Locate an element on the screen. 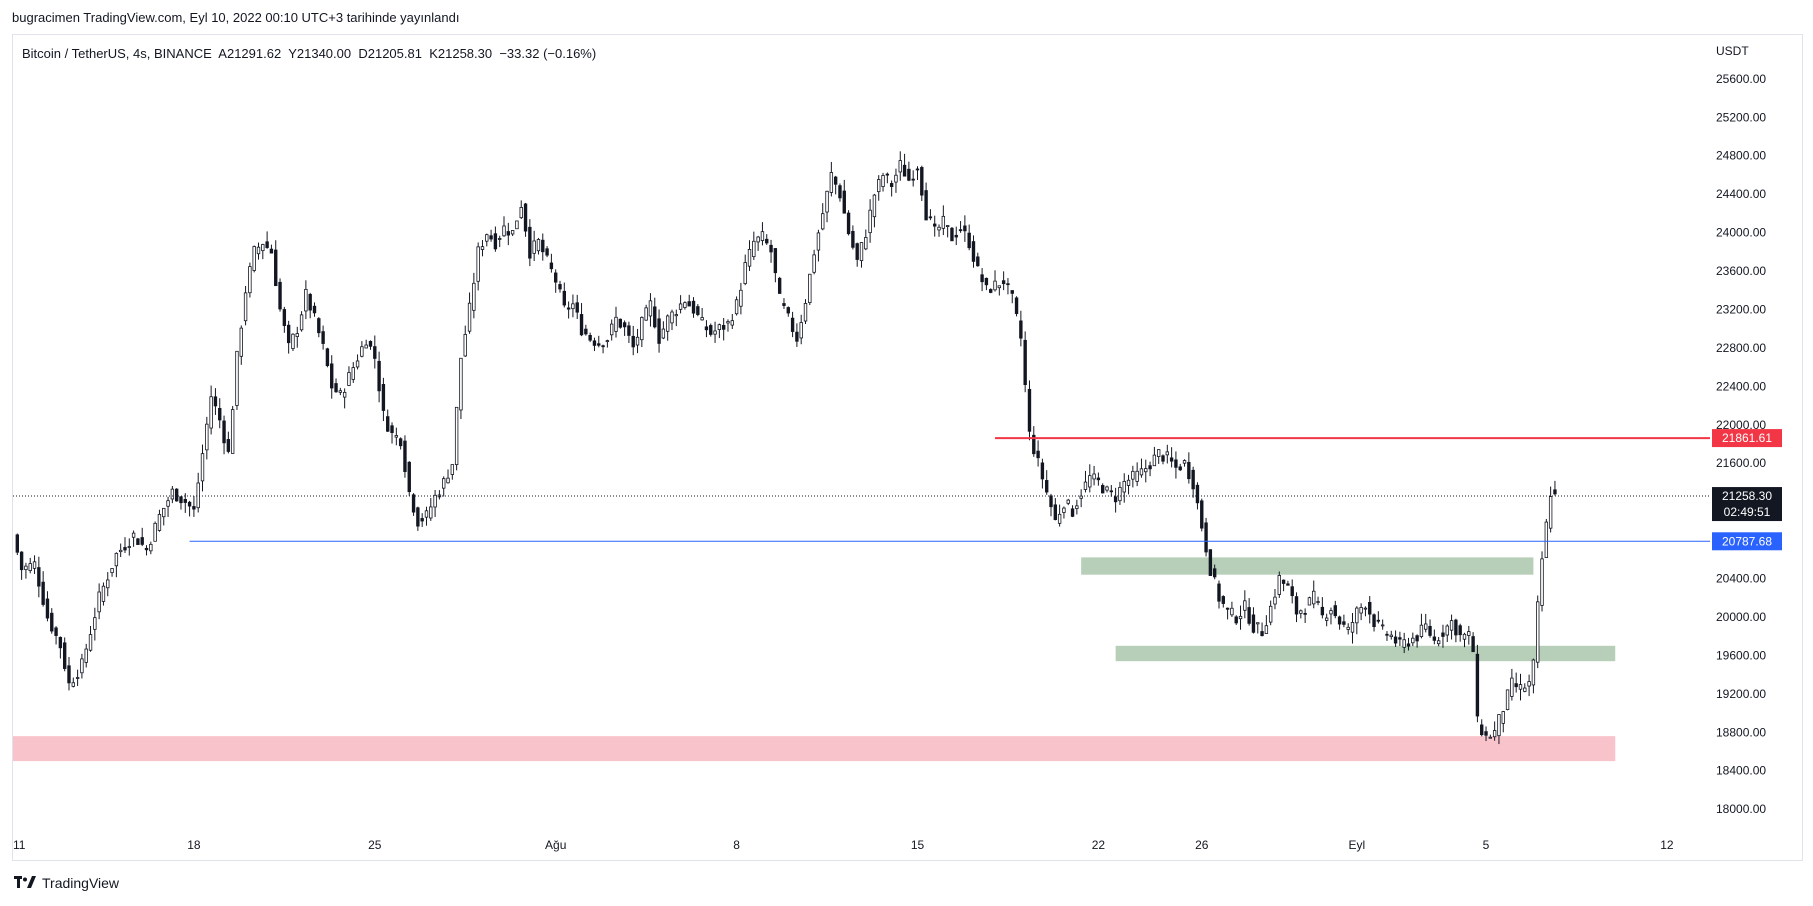 The width and height of the screenshot is (1813, 906). y-tick-label: 18800.00 is located at coordinates (1741, 732).